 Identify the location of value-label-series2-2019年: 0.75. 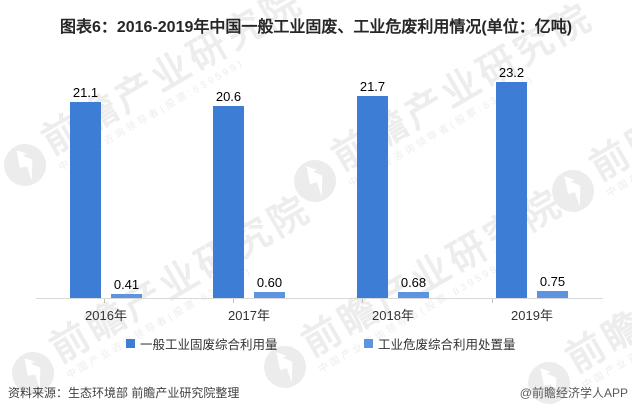
(552, 281).